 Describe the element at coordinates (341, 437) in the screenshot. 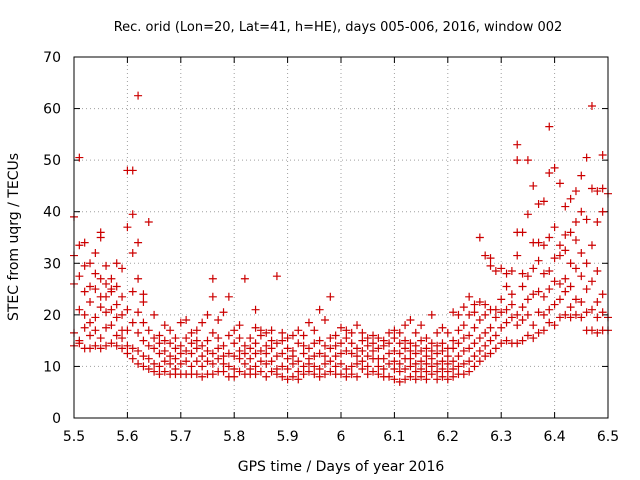

I see `x-tick-label: 6` at that location.